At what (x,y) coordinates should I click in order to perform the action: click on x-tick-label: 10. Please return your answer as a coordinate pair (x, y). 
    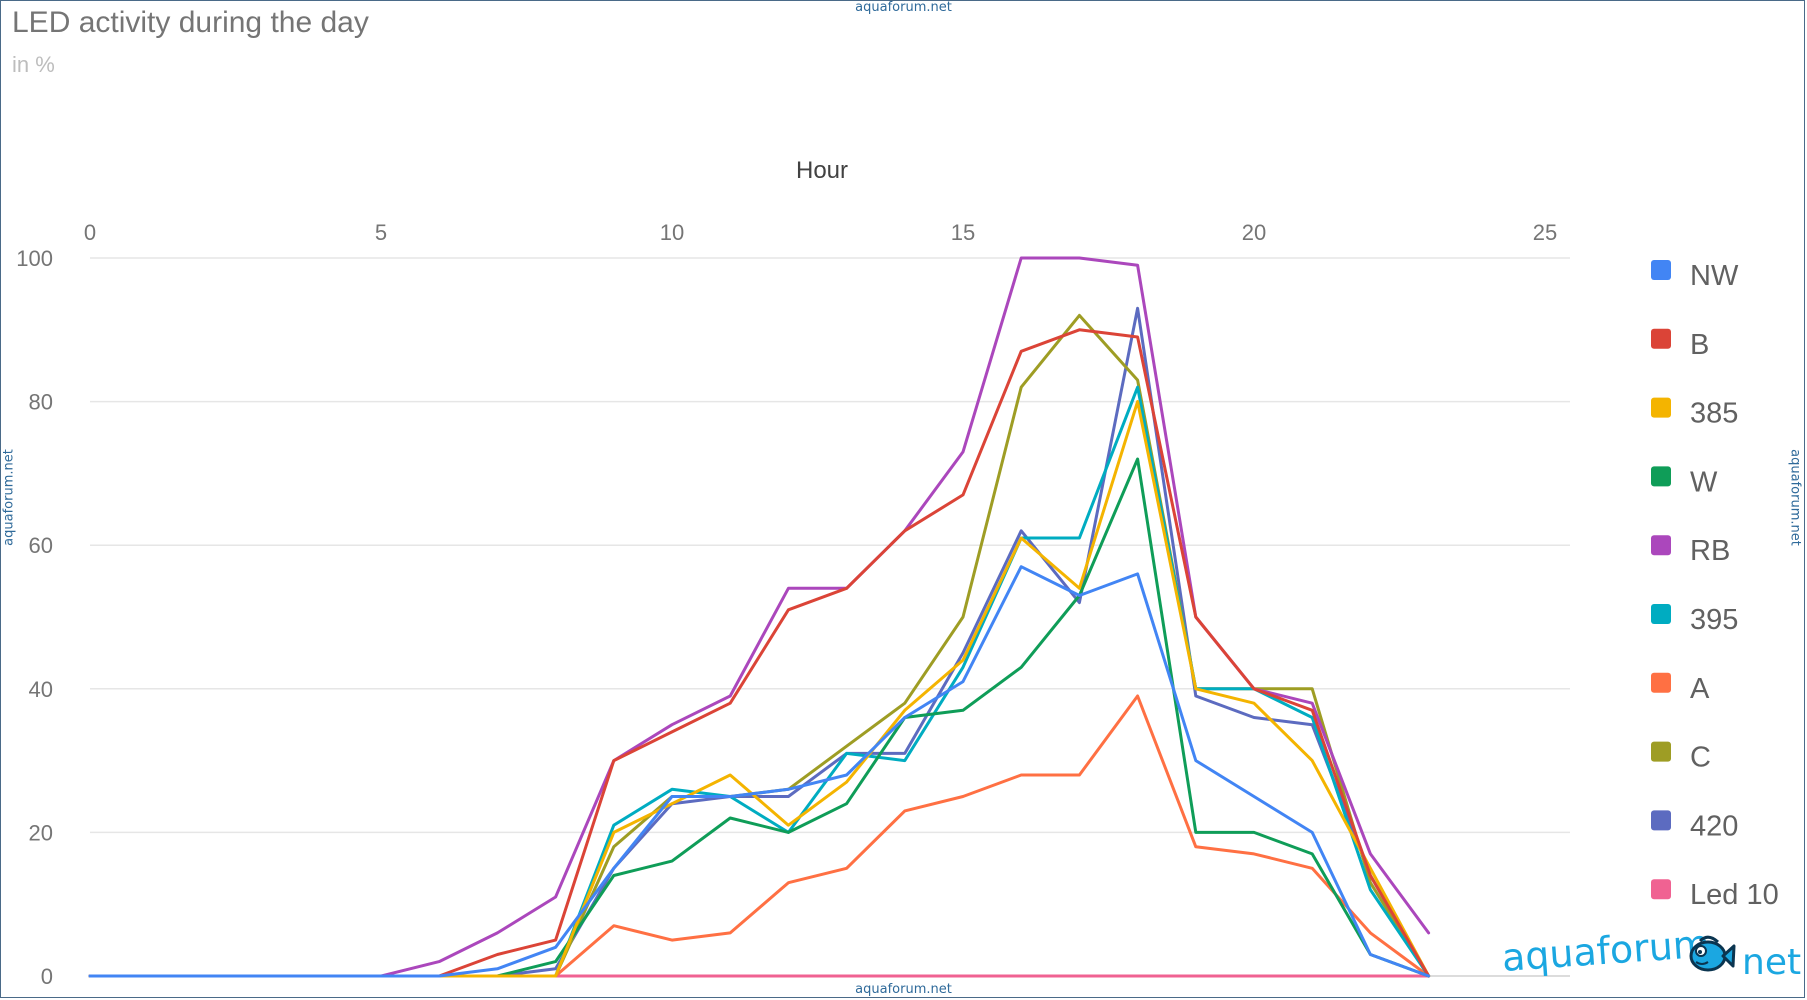
    Looking at the image, I should click on (672, 232).